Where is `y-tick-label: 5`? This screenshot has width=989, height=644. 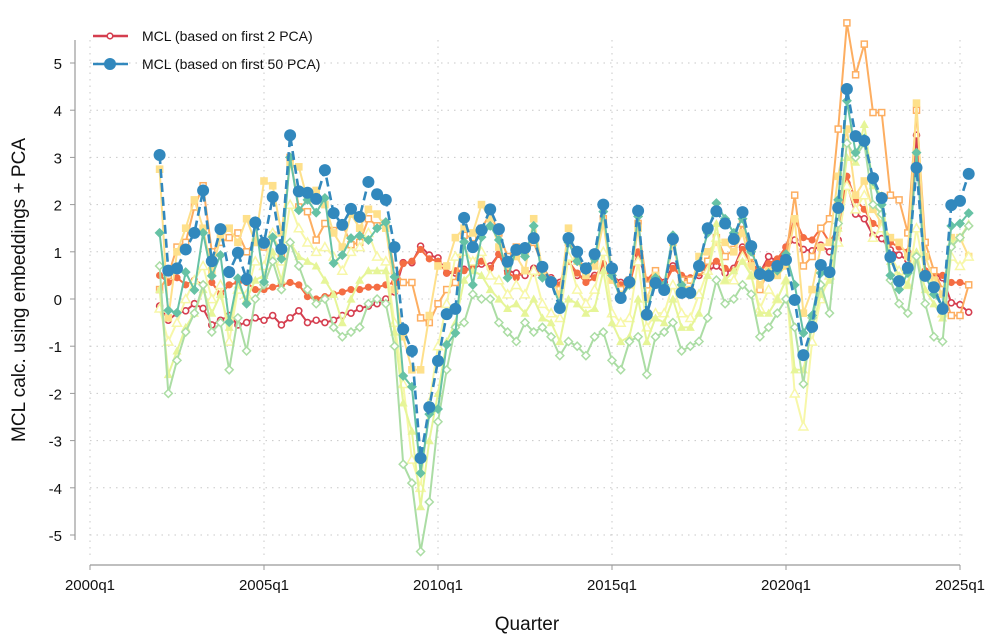
y-tick-label: 5 is located at coordinates (58, 64).